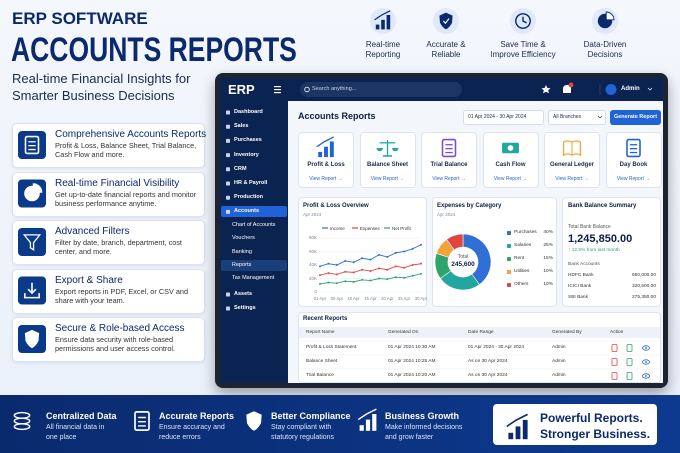 This screenshot has width=680, height=453. What do you see at coordinates (246, 154) in the screenshot?
I see `sidebar-item: Inventory` at bounding box center [246, 154].